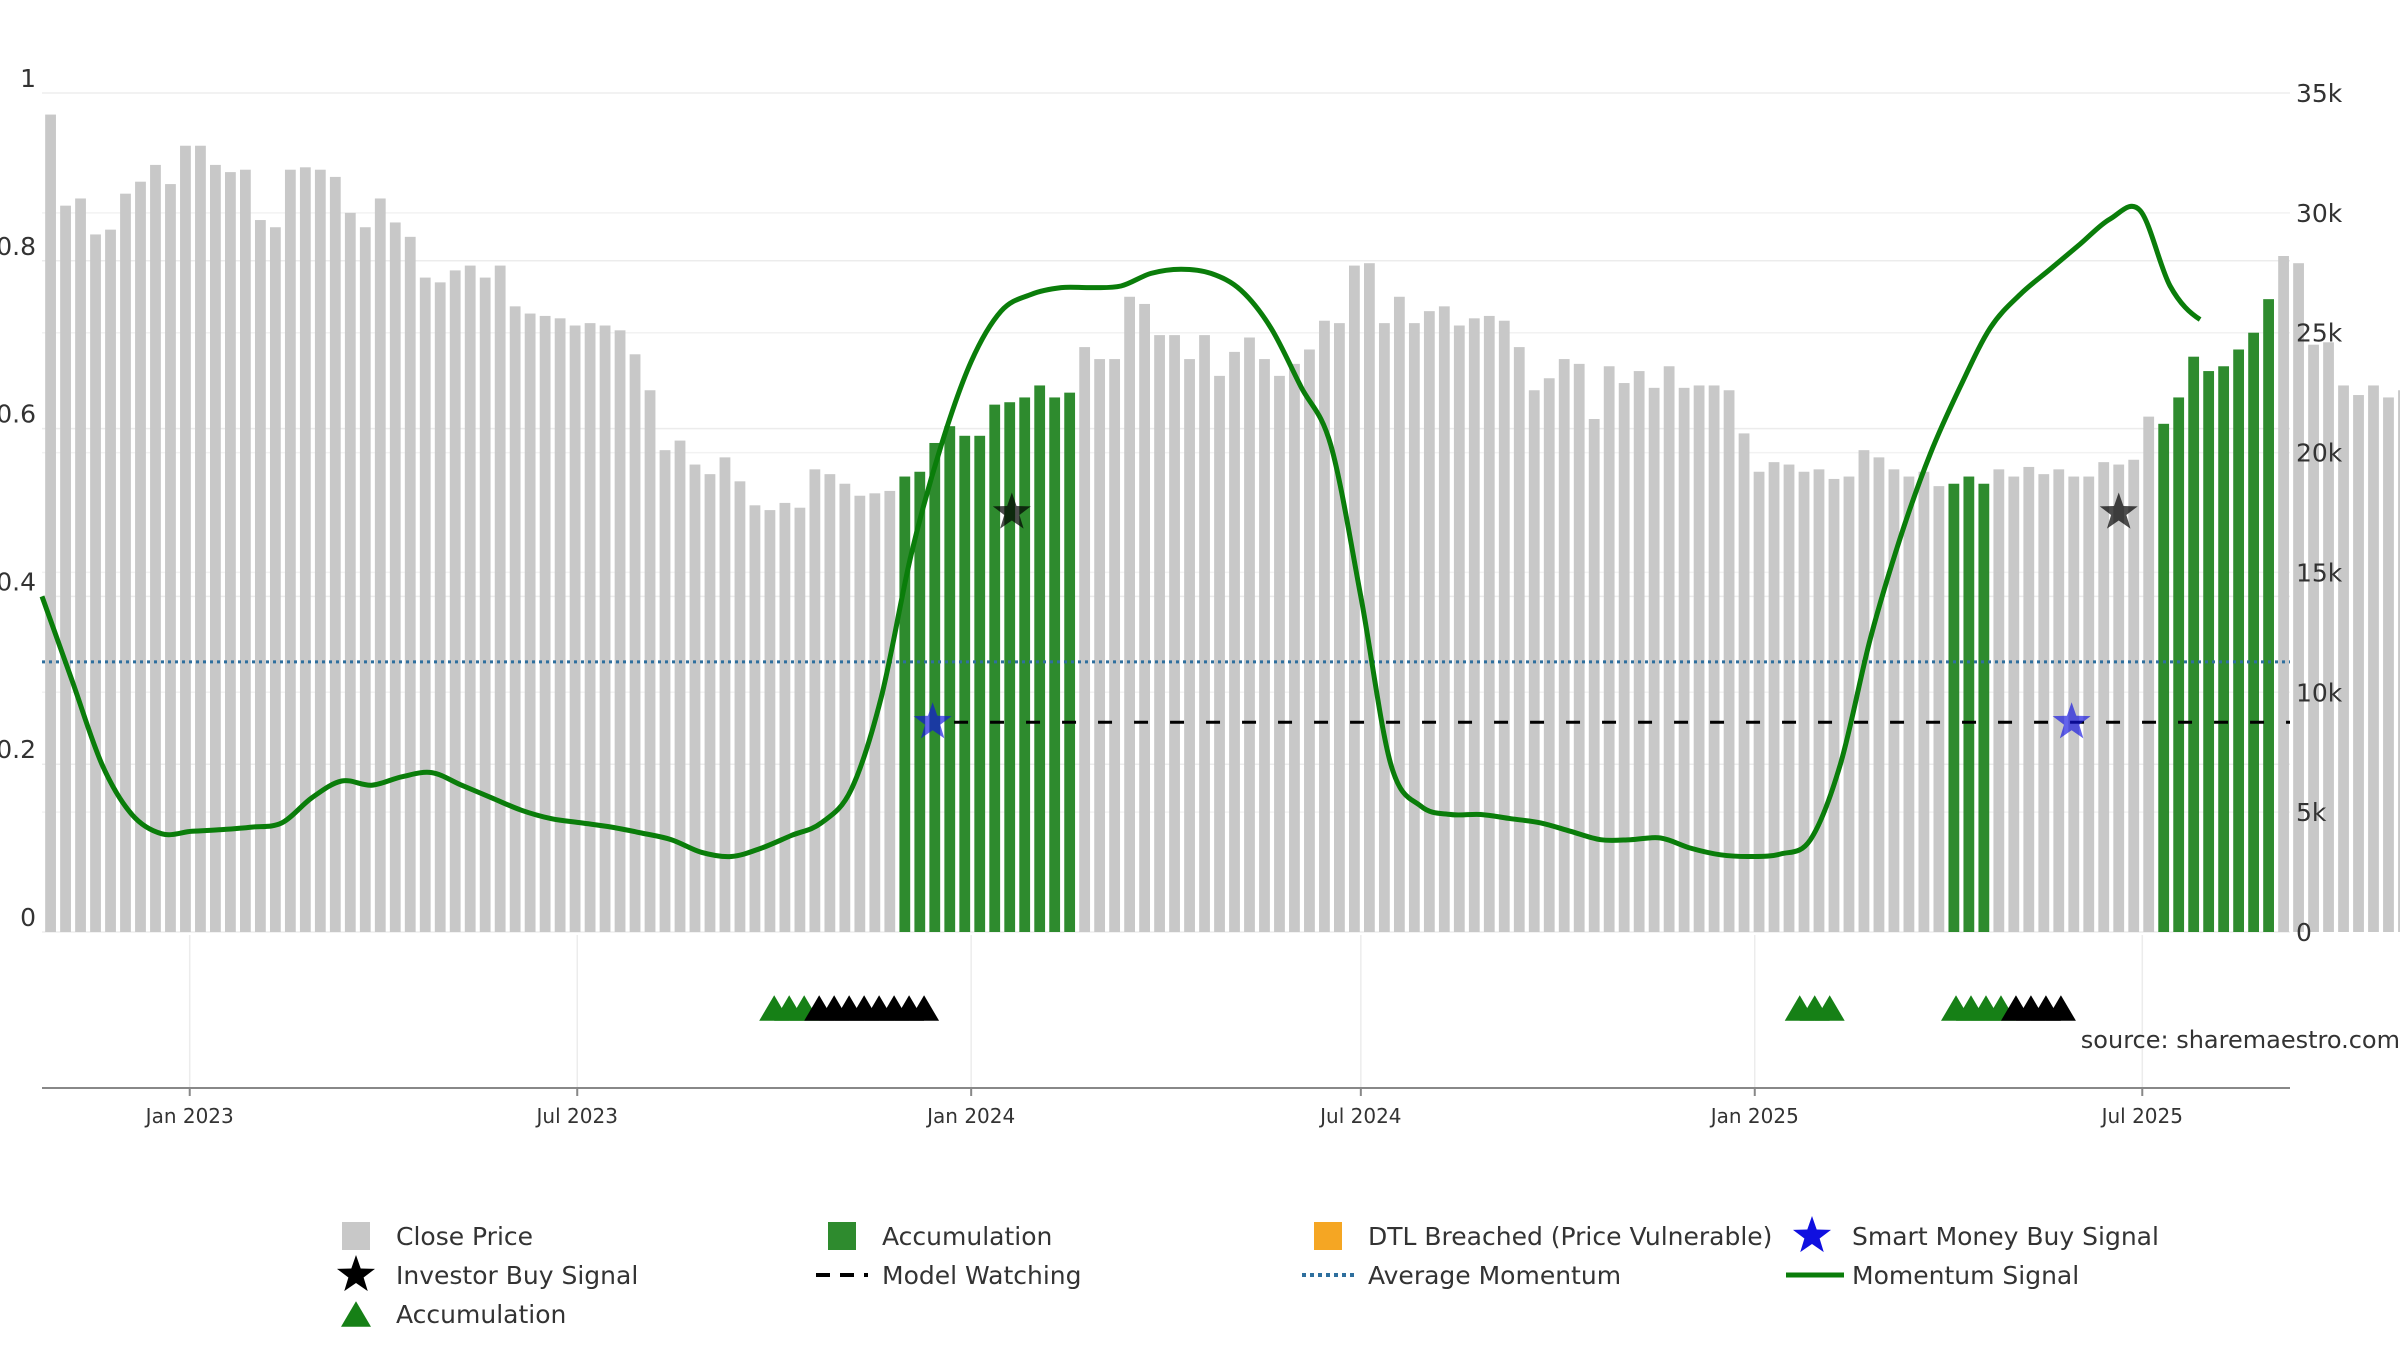 This screenshot has width=2400, height=1350. I want to click on legend-star-icon, so click(1812, 1234).